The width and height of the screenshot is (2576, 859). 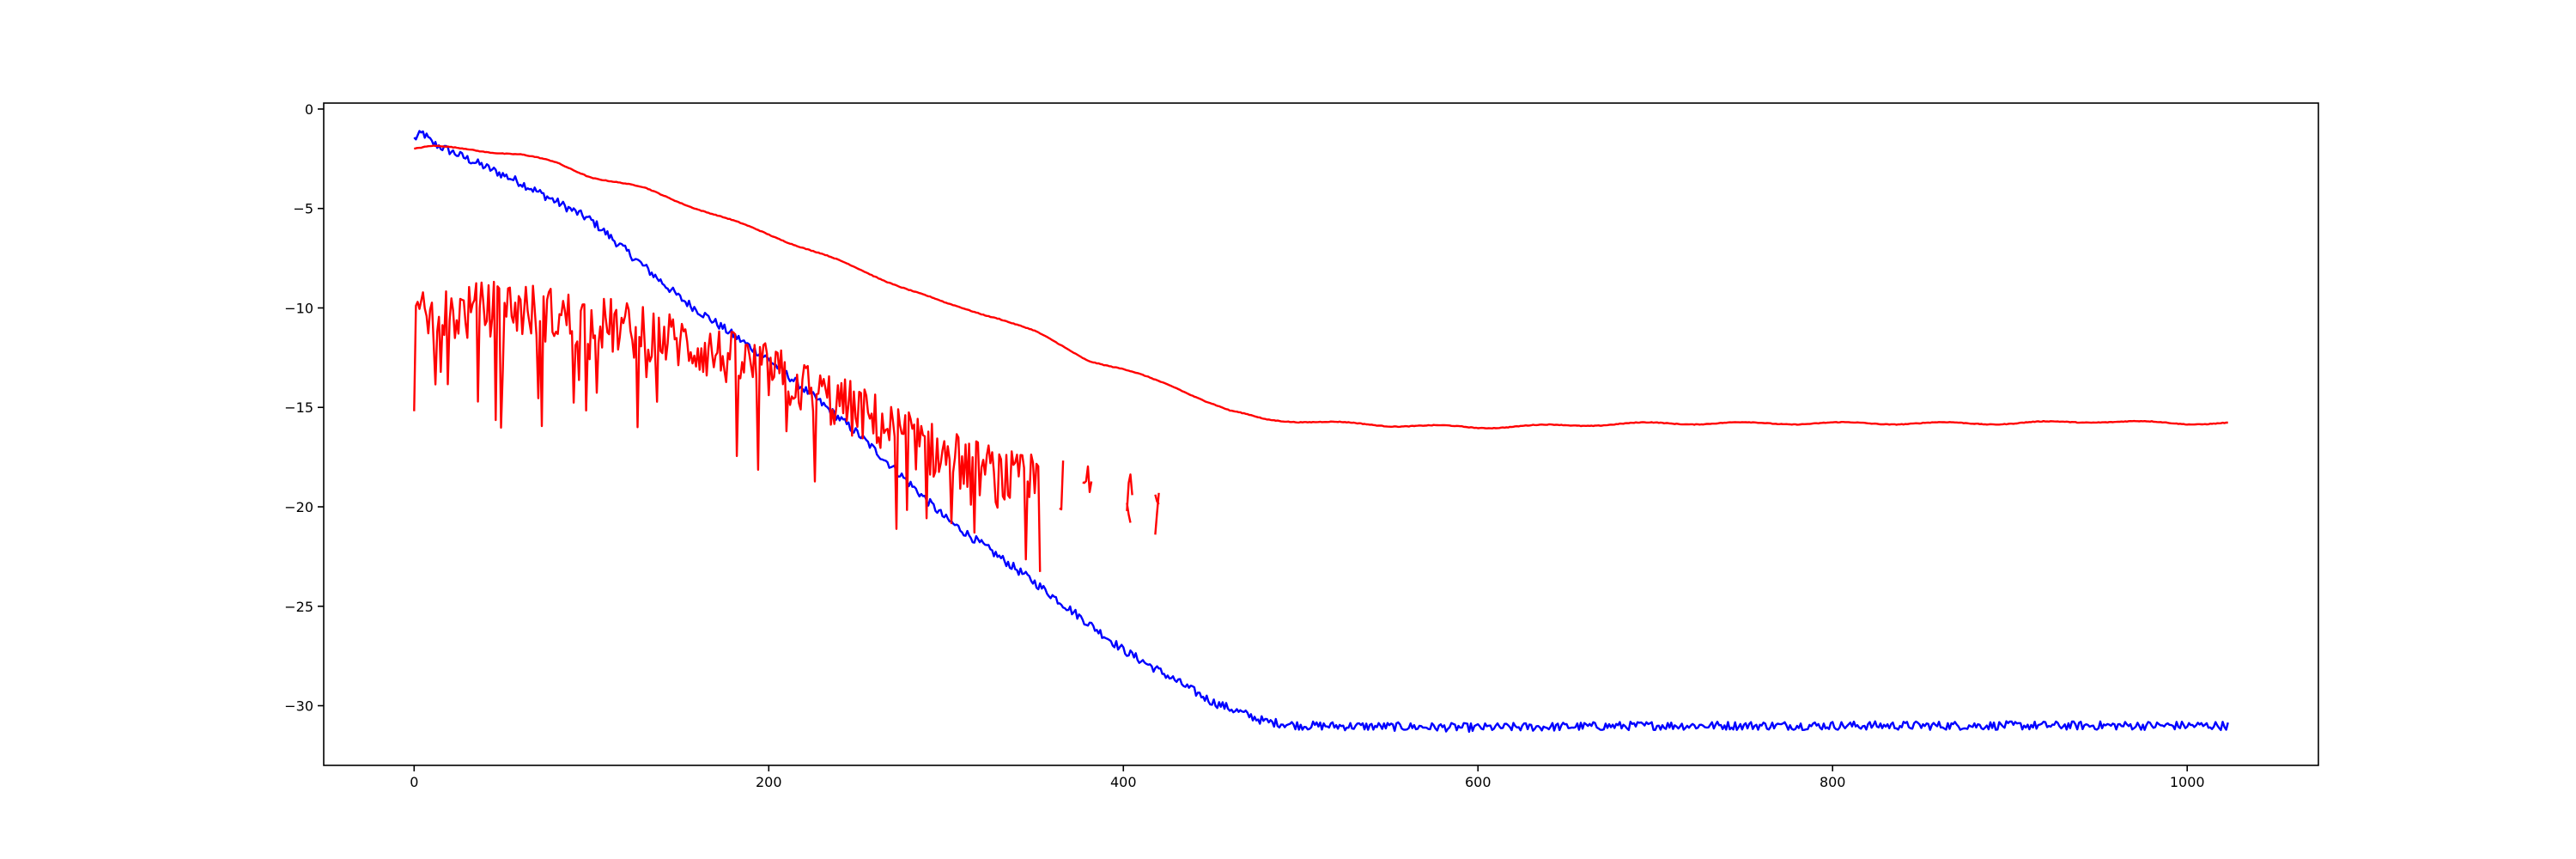 I want to click on x-tick-label: 200, so click(x=769, y=782).